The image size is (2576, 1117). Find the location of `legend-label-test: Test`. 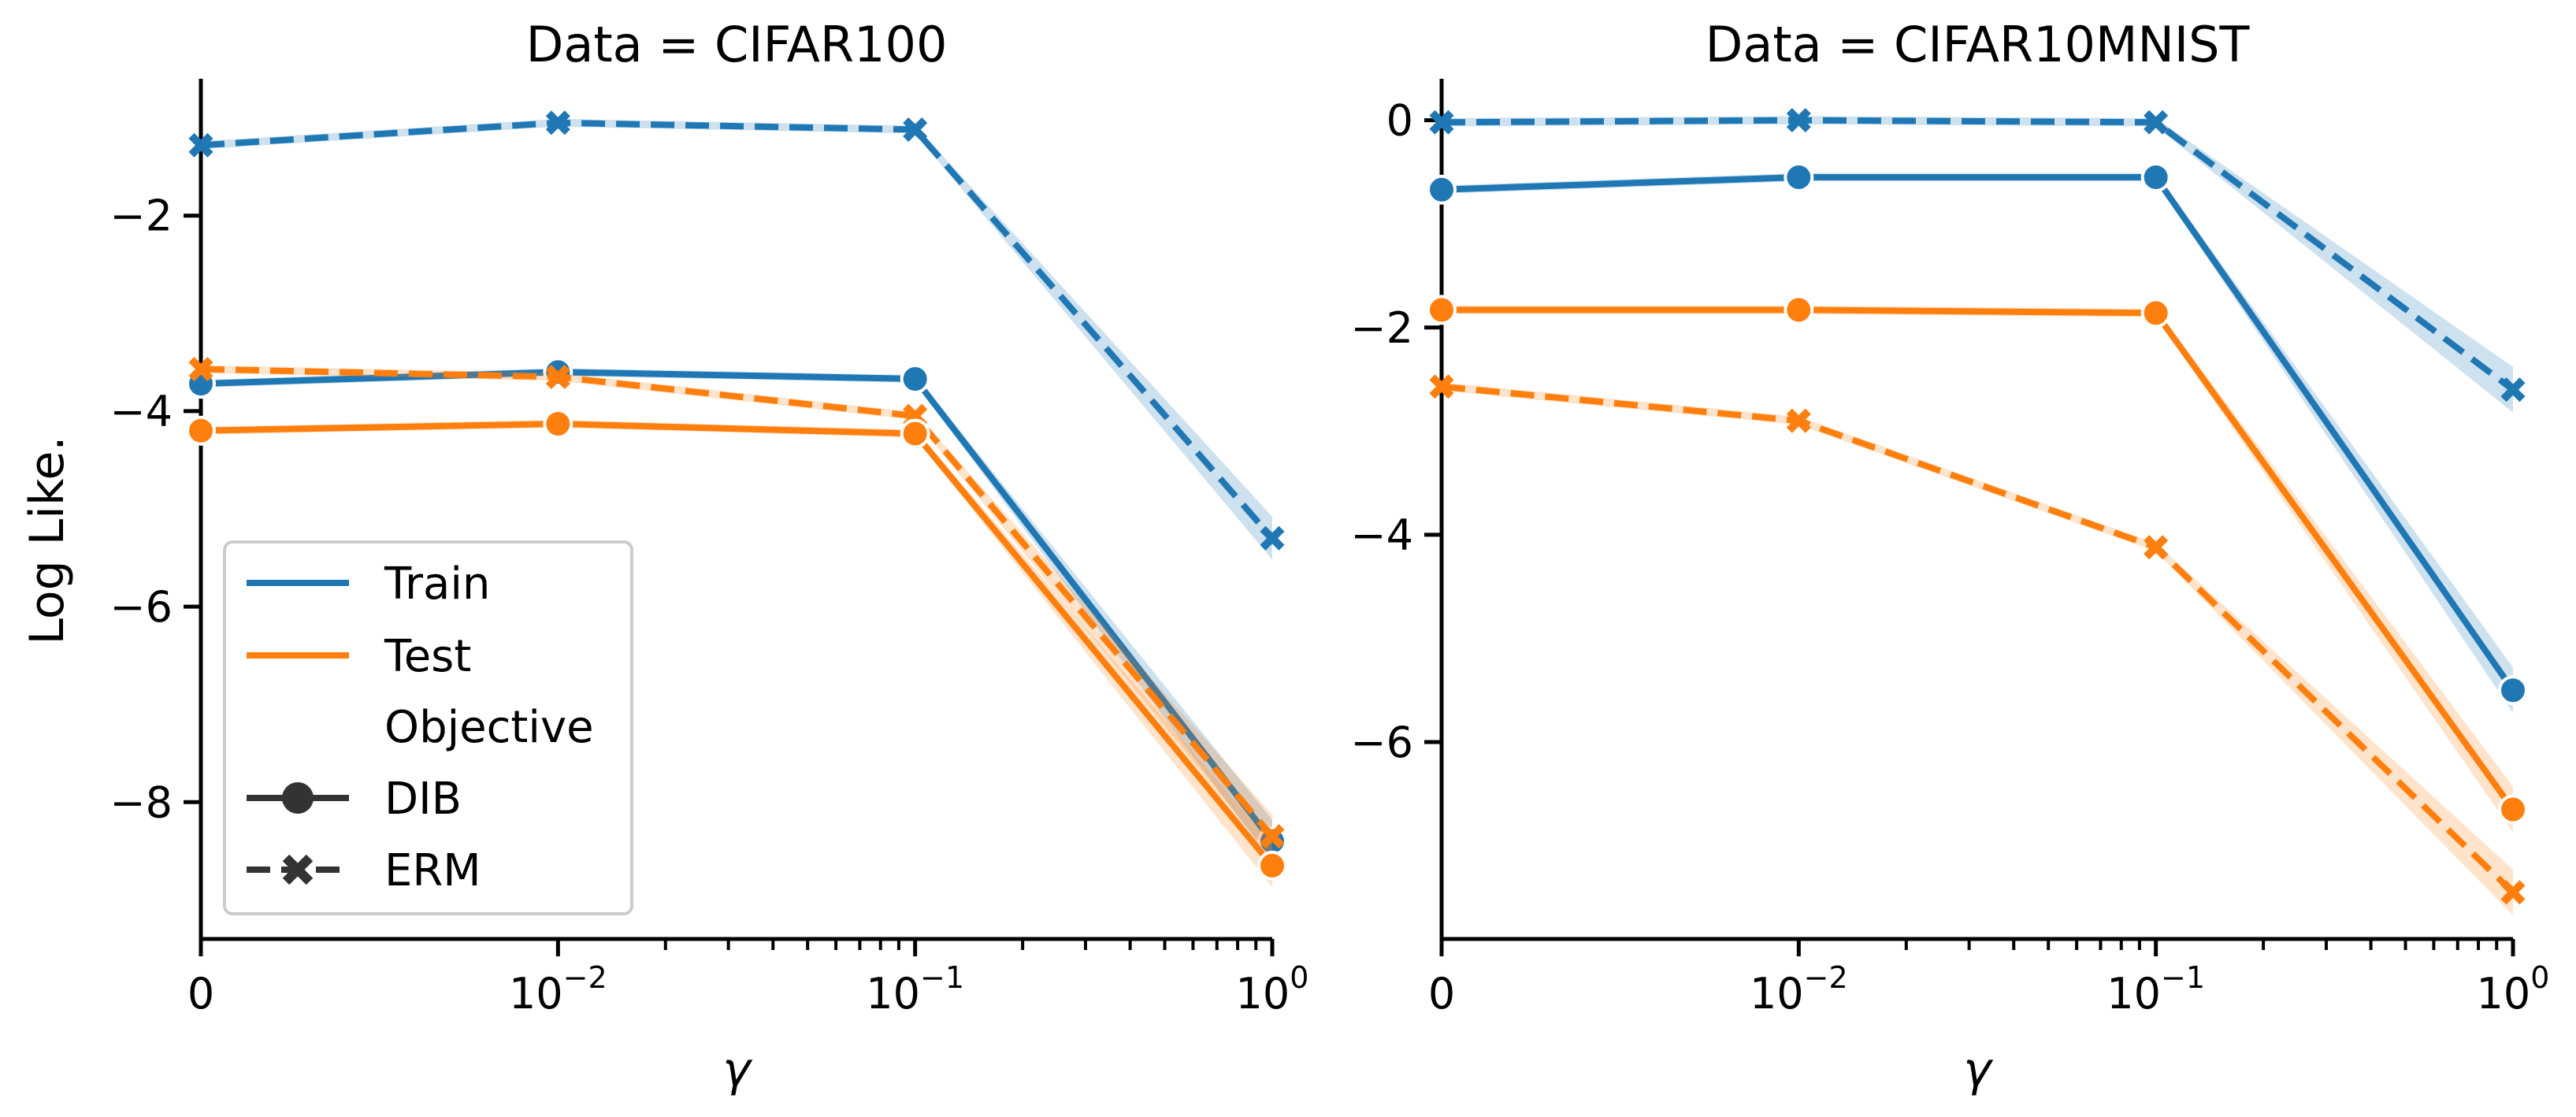

legend-label-test: Test is located at coordinates (427, 656).